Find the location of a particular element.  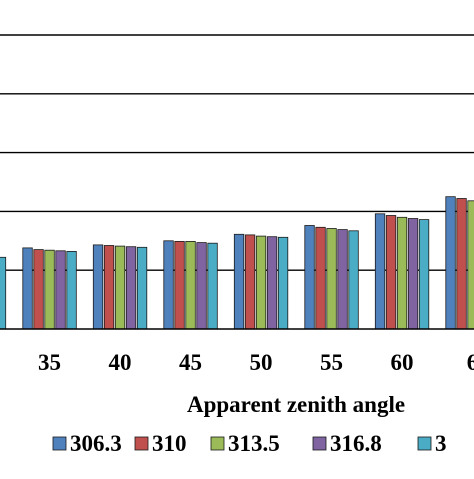

x-tick-label: 6 is located at coordinates (470, 362).